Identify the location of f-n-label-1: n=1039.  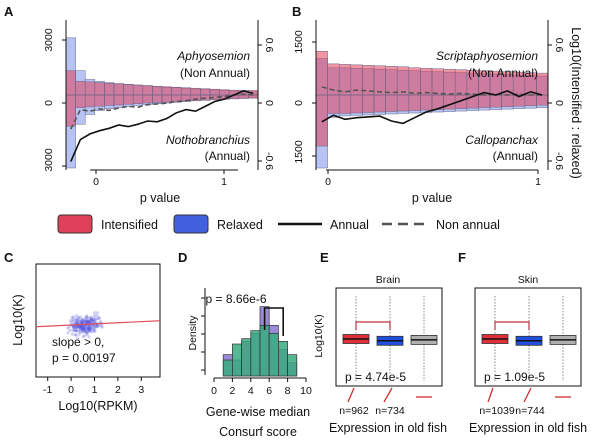
(496, 411).